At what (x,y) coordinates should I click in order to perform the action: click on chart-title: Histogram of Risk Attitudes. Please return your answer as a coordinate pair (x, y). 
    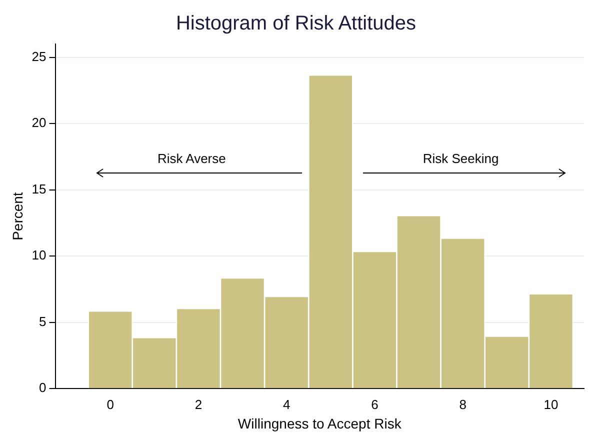
    Looking at the image, I should click on (296, 23).